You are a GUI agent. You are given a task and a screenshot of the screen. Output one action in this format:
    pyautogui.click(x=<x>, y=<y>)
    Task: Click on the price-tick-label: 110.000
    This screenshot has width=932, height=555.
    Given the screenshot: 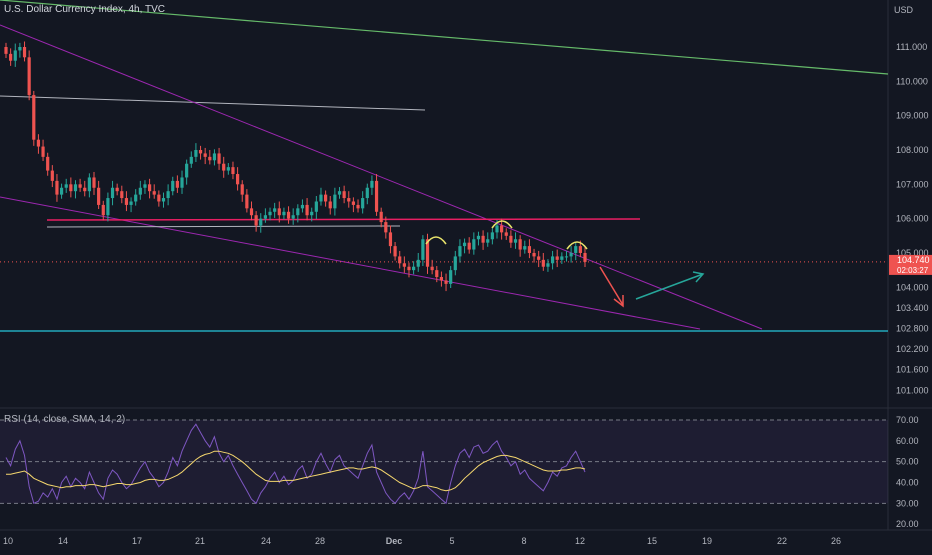 What is the action you would take?
    pyautogui.click(x=912, y=81)
    